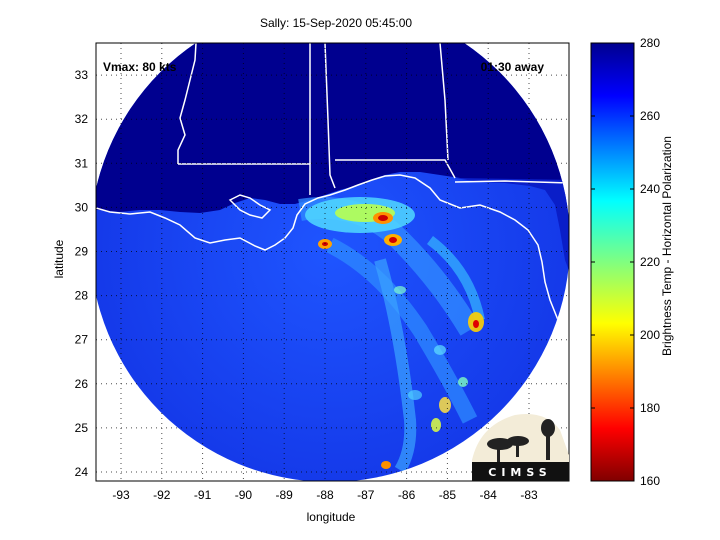 The height and width of the screenshot is (540, 720). What do you see at coordinates (650, 481) in the screenshot?
I see `colorbar-tick-label: 160` at bounding box center [650, 481].